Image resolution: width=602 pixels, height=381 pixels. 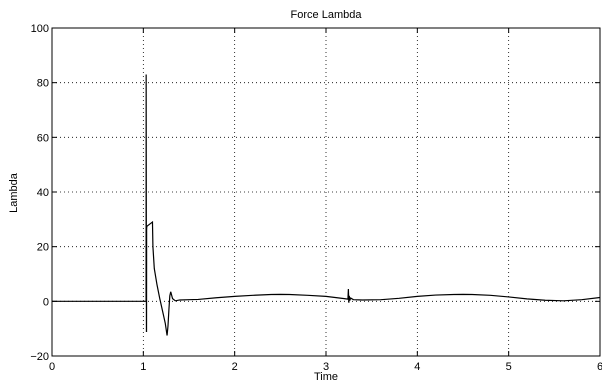 What do you see at coordinates (143, 367) in the screenshot?
I see `x-tick-label: 1` at bounding box center [143, 367].